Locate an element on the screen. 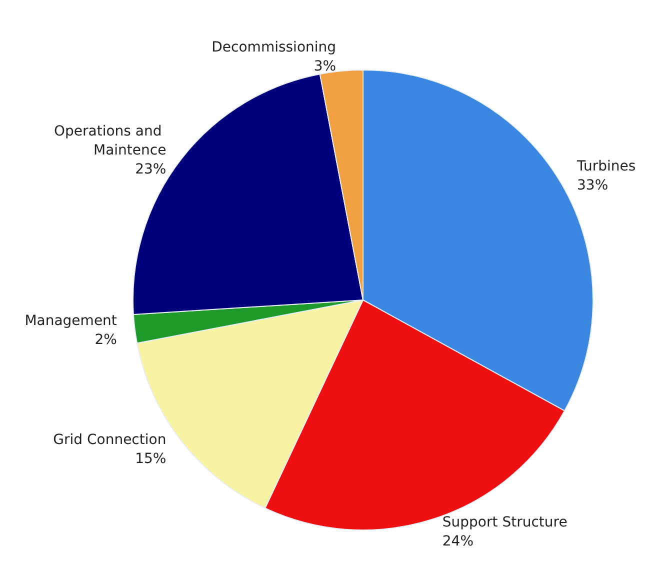  data-label: 33% is located at coordinates (592, 185).